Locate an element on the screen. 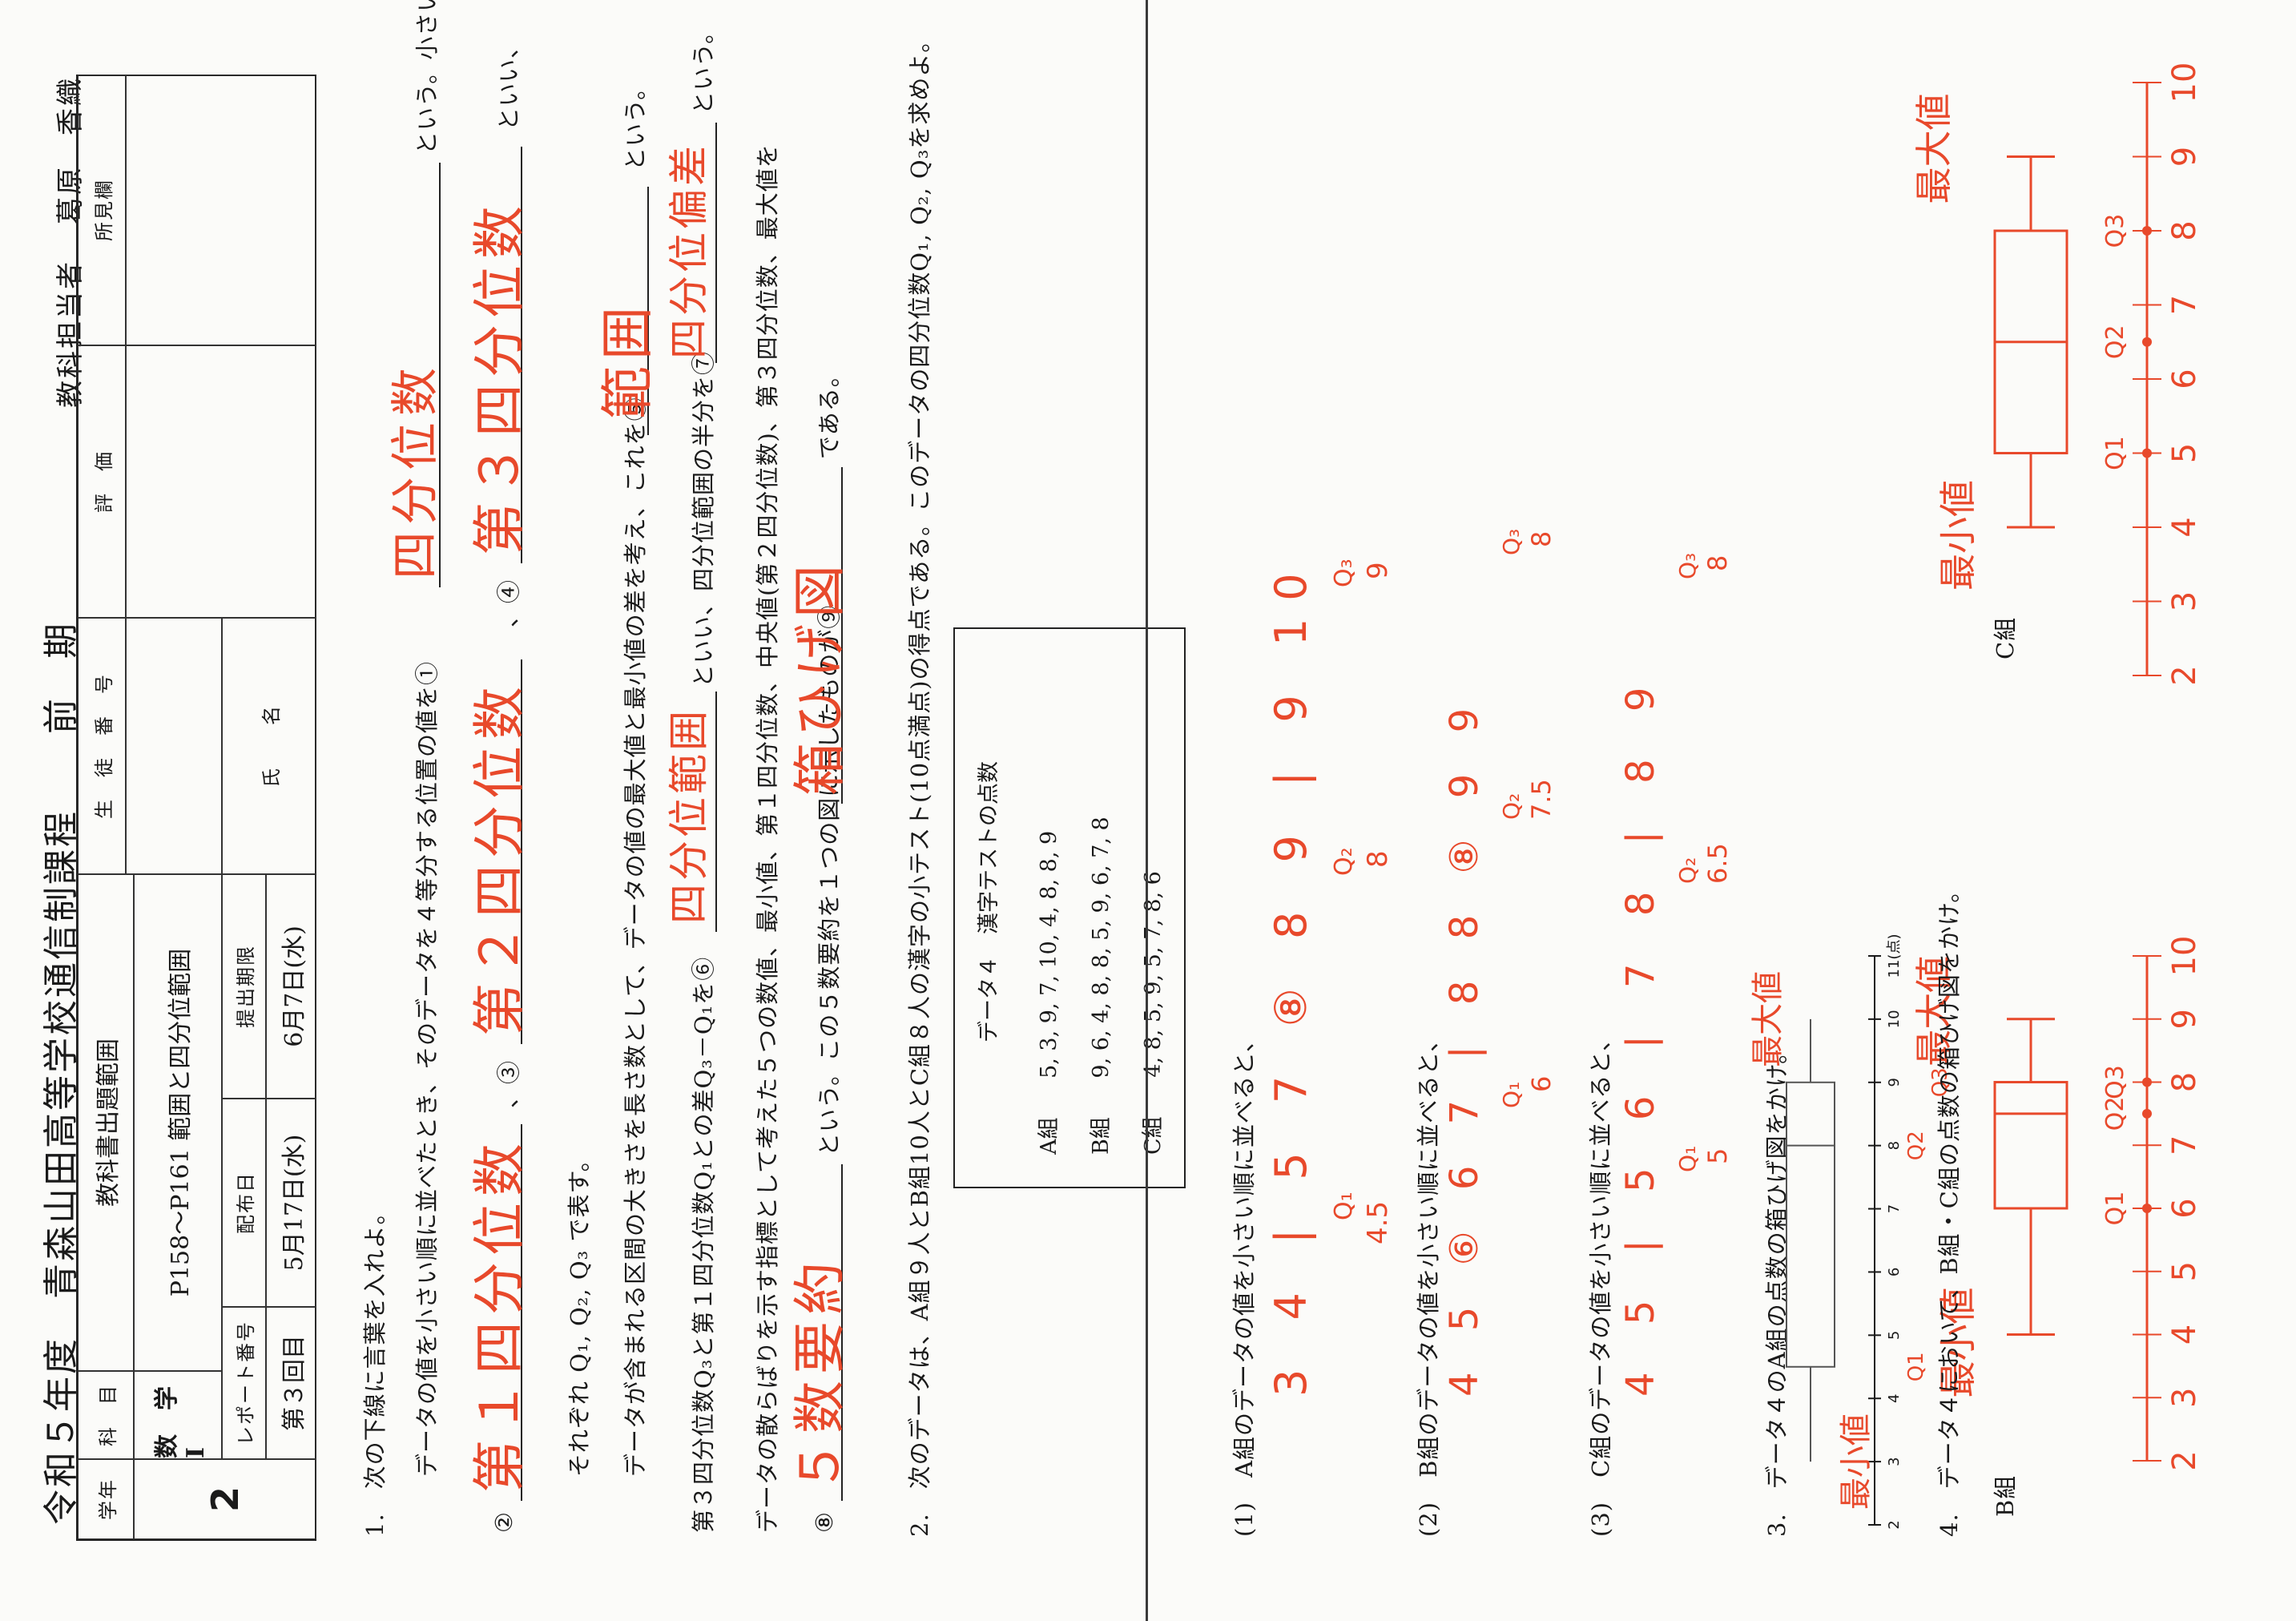 This screenshot has width=2296, height=1621. q4-b-axis-tick-label: 6 is located at coordinates (2184, 1208).